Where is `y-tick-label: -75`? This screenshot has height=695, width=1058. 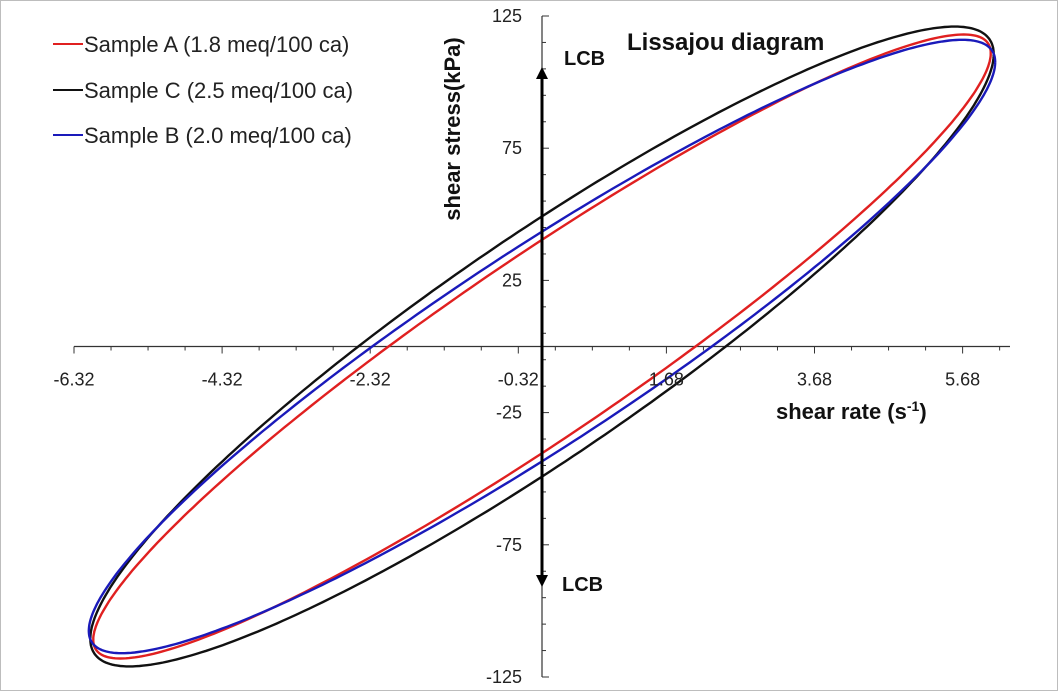 y-tick-label: -75 is located at coordinates (509, 545).